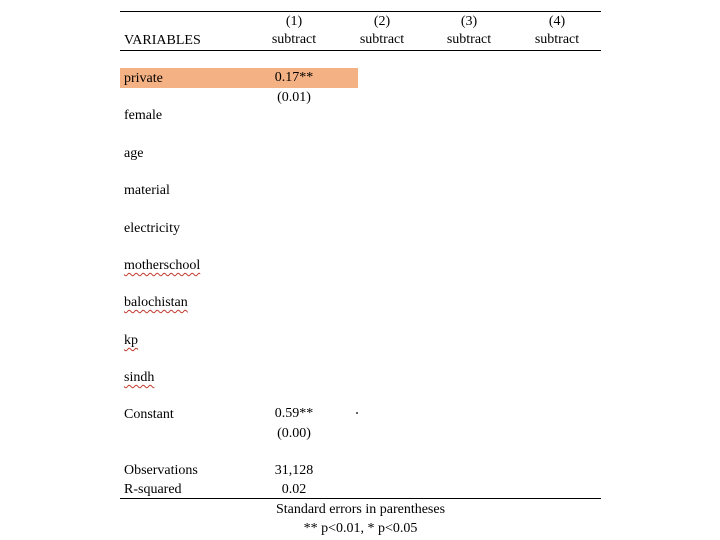 The height and width of the screenshot is (540, 720). Describe the element at coordinates (360, 11) in the screenshot. I see `top-rule` at that location.